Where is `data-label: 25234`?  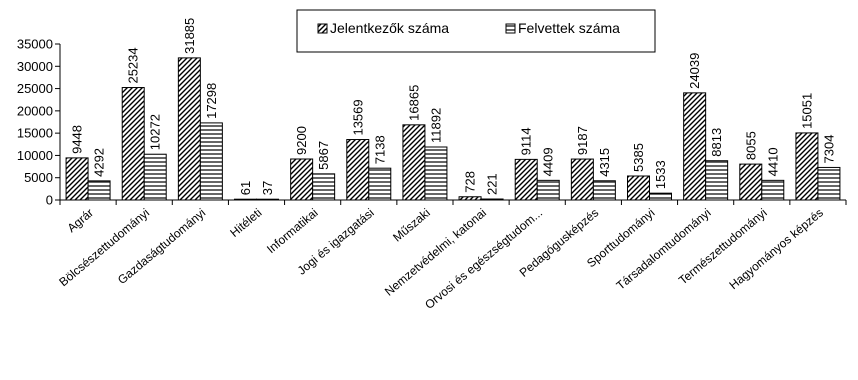 data-label: 25234 is located at coordinates (133, 65).